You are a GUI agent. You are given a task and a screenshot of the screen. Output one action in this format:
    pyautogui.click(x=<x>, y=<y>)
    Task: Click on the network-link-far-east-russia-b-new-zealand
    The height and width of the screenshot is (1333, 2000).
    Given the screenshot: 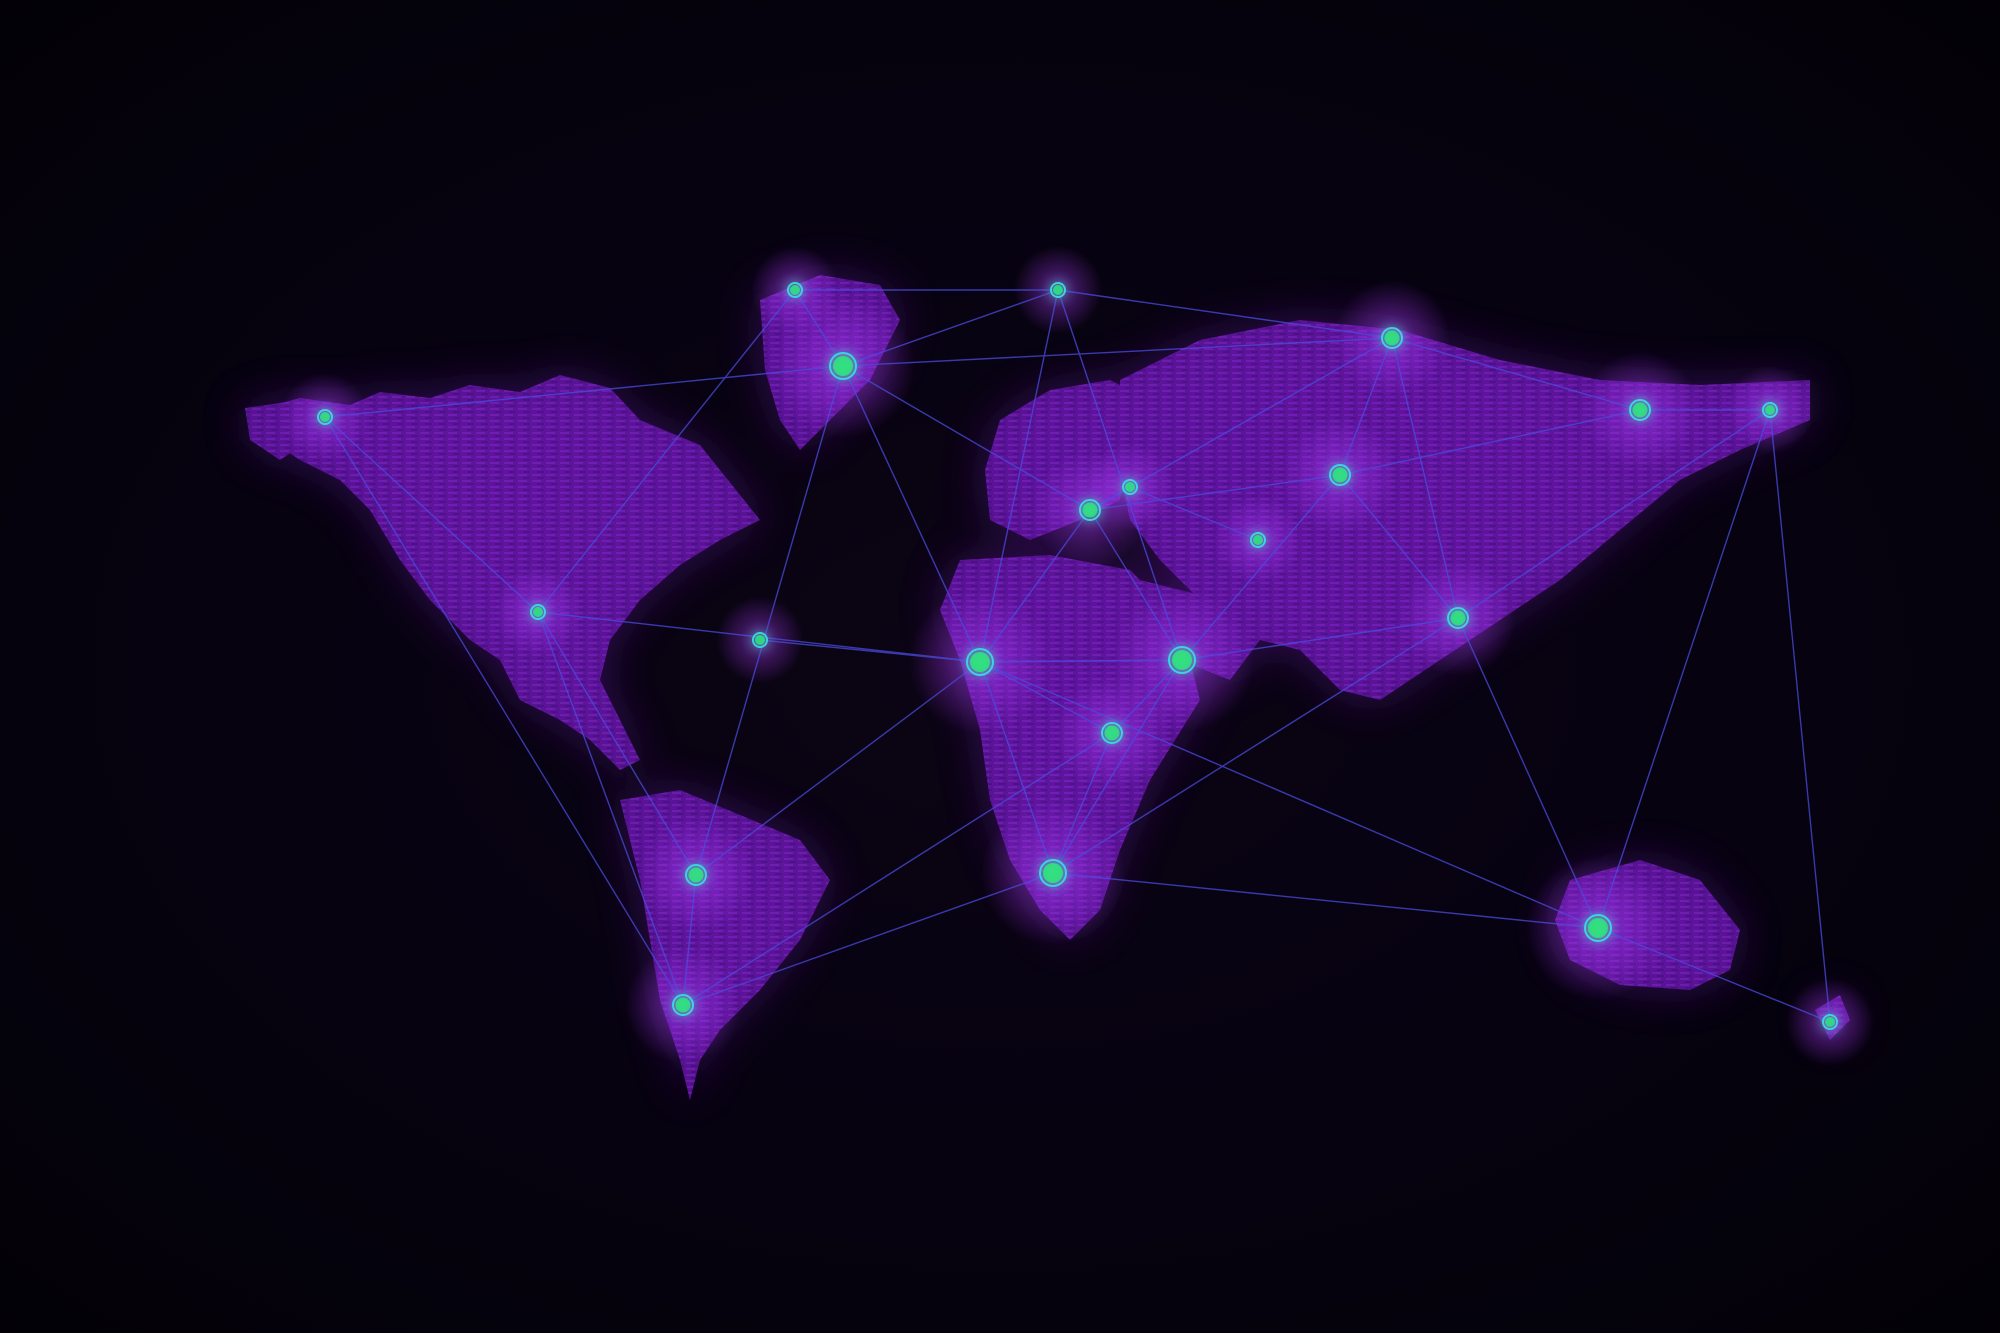 What is the action you would take?
    pyautogui.click(x=1800, y=716)
    